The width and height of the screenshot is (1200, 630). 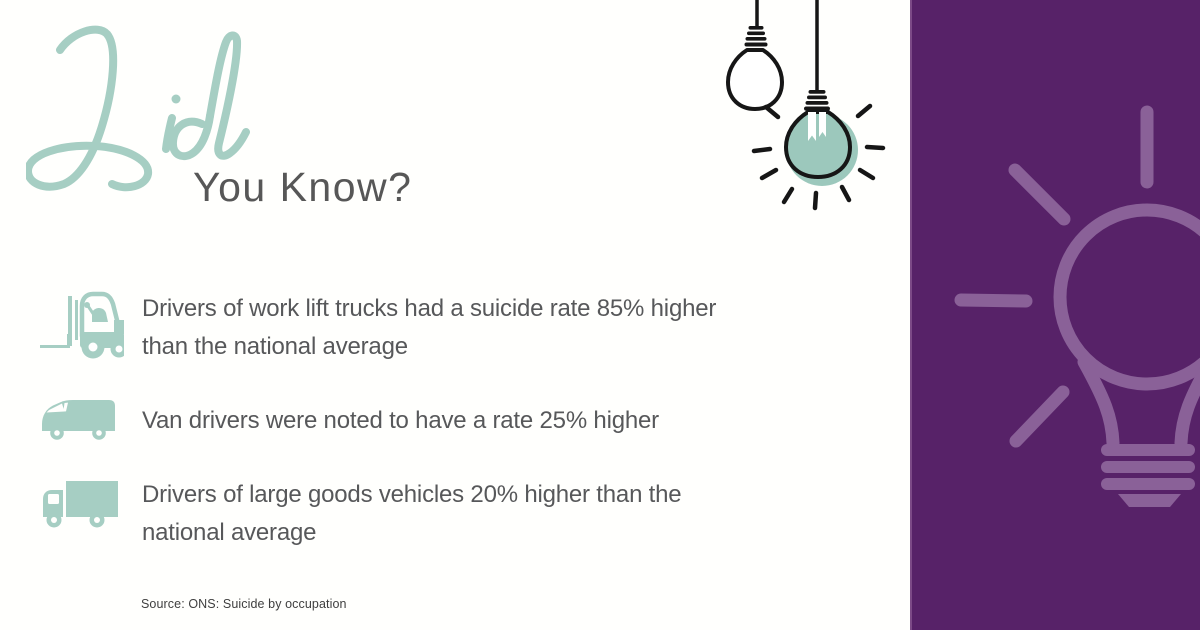 What do you see at coordinates (303, 187) in the screenshot?
I see `page-title: You Know?` at bounding box center [303, 187].